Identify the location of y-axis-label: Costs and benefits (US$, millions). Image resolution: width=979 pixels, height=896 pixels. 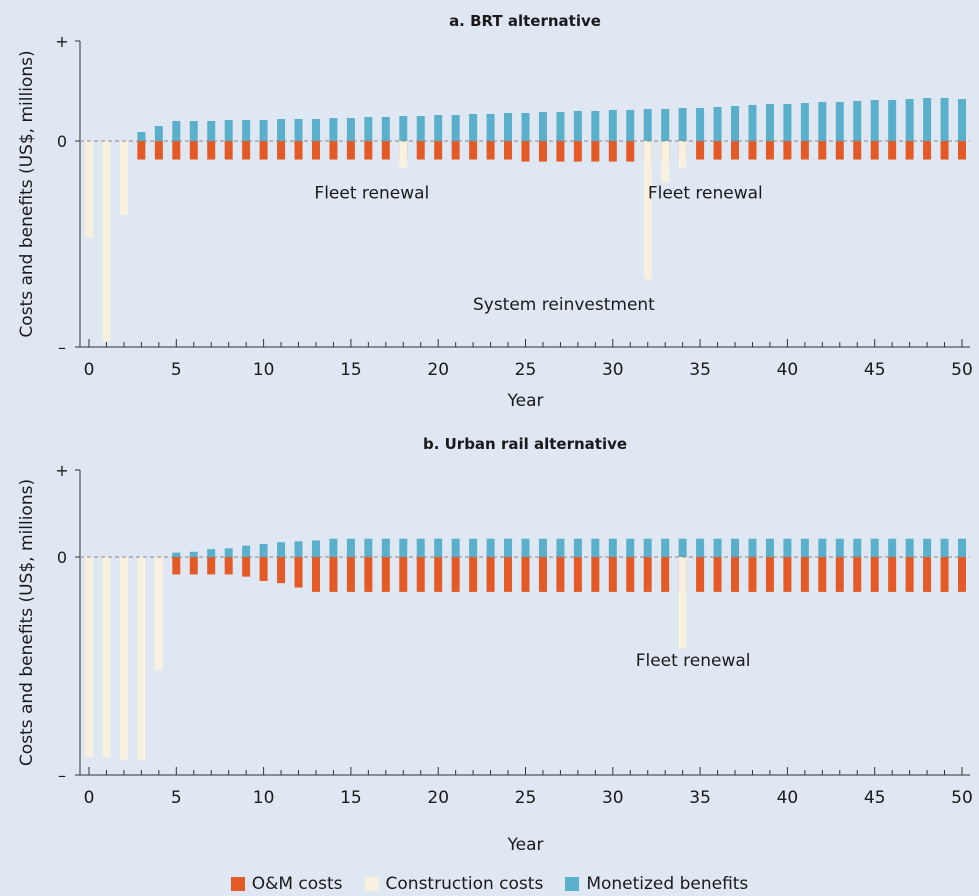
(27, 622).